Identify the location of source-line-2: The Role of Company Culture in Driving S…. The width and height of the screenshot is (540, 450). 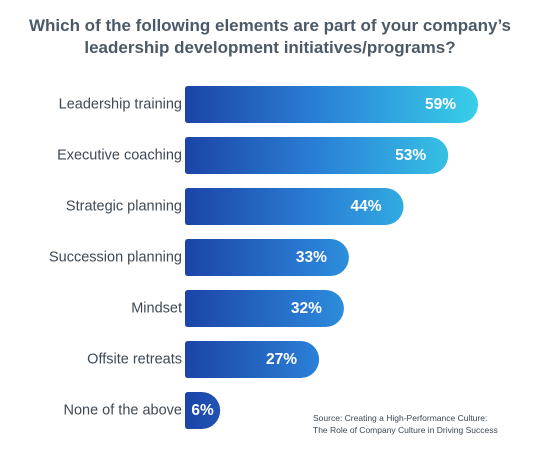
(405, 430).